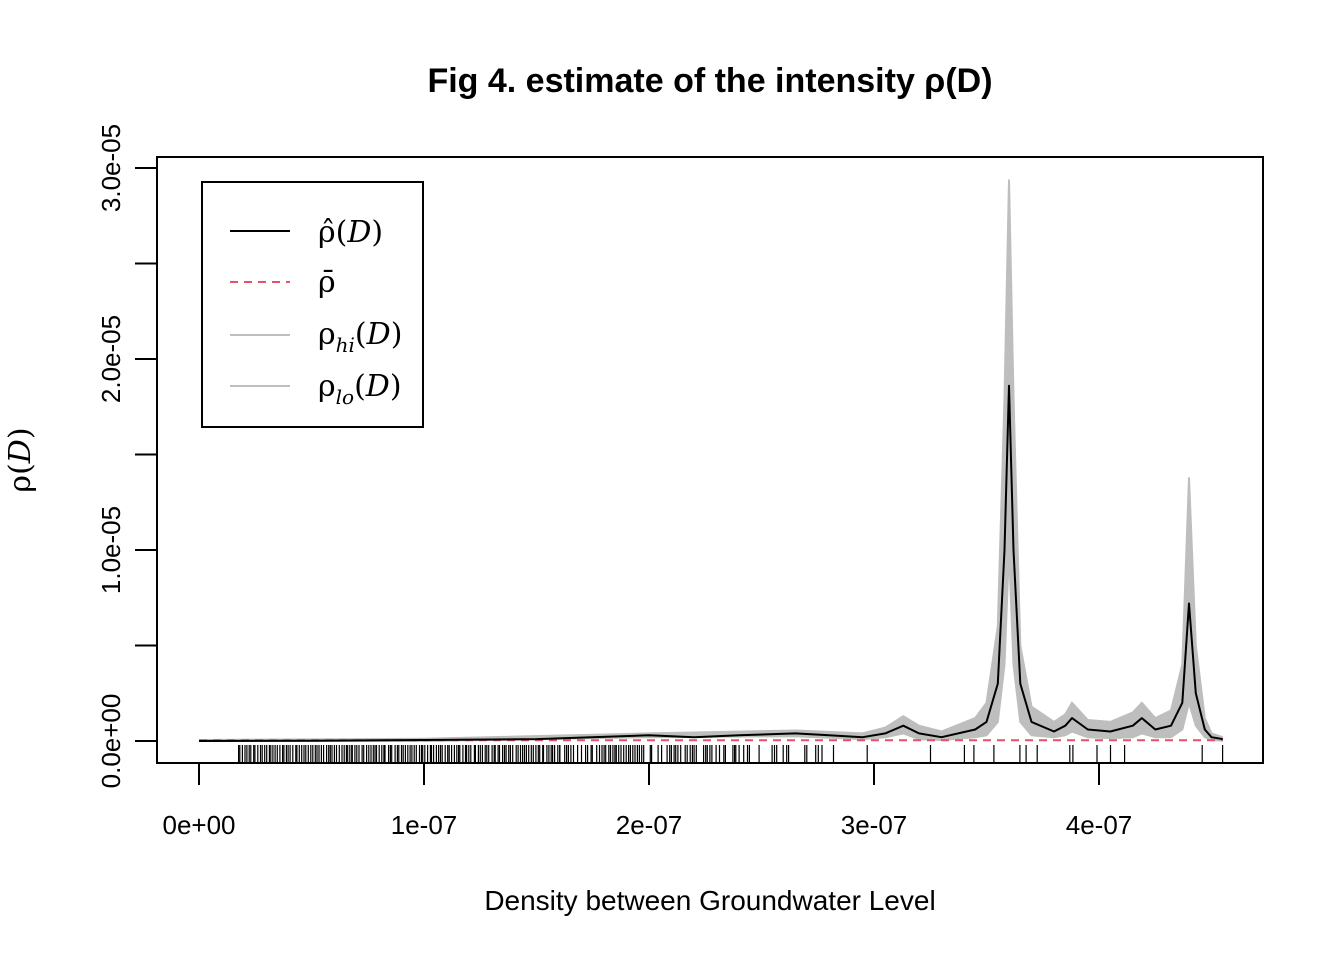  What do you see at coordinates (350, 232) in the screenshot?
I see `legend-label-rho-hat: ρ̂(D)` at bounding box center [350, 232].